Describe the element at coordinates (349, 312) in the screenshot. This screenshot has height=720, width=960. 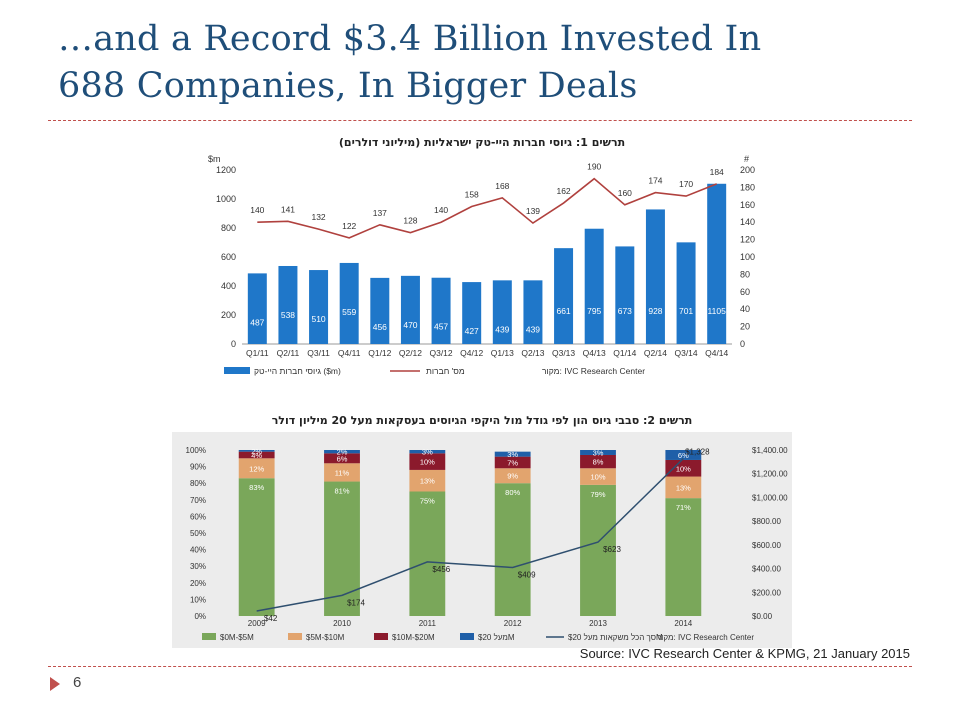
I see `chart-1-bar-label: 559` at that location.